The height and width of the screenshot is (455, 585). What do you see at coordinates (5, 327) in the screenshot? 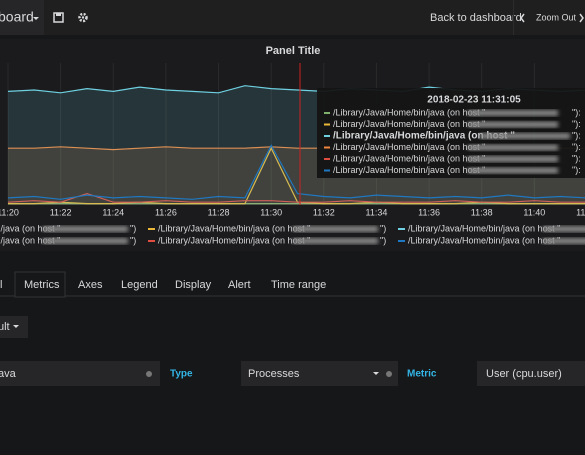
I see `datasource: ult` at bounding box center [5, 327].